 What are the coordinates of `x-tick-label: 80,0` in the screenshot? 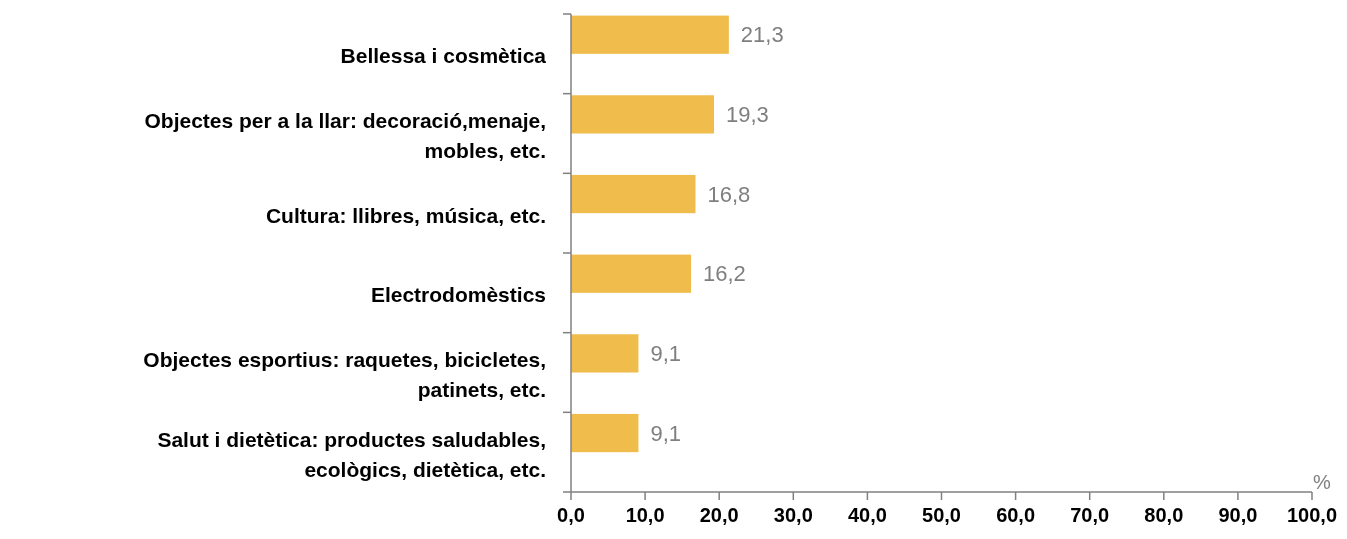 It's located at (1164, 515).